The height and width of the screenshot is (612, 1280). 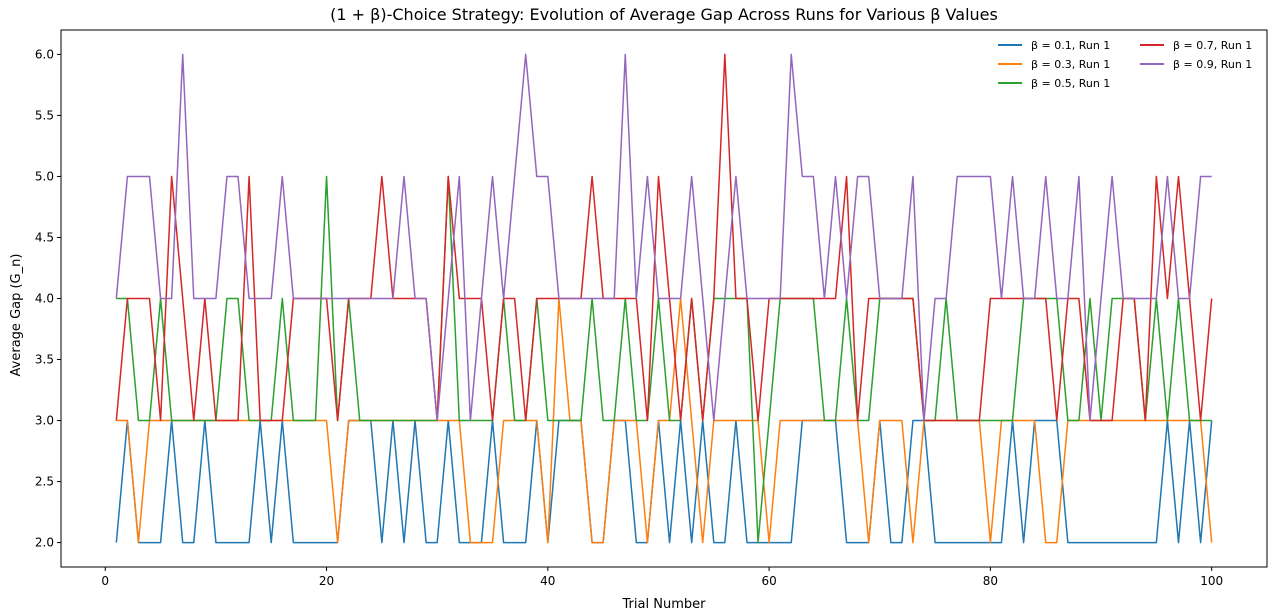 I want to click on legend-entry: β = 0.9, Run 1, so click(x=1212, y=64).